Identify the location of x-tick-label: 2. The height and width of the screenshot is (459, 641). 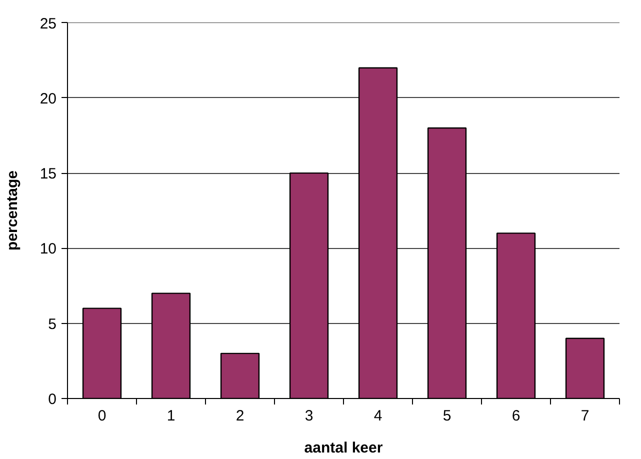
(240, 416).